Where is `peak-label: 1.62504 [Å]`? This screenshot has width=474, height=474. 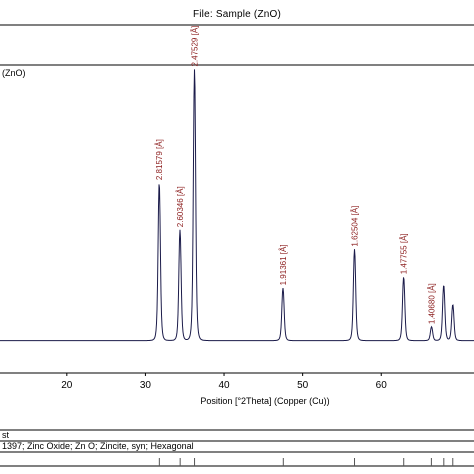 peak-label: 1.62504 [Å] is located at coordinates (355, 226).